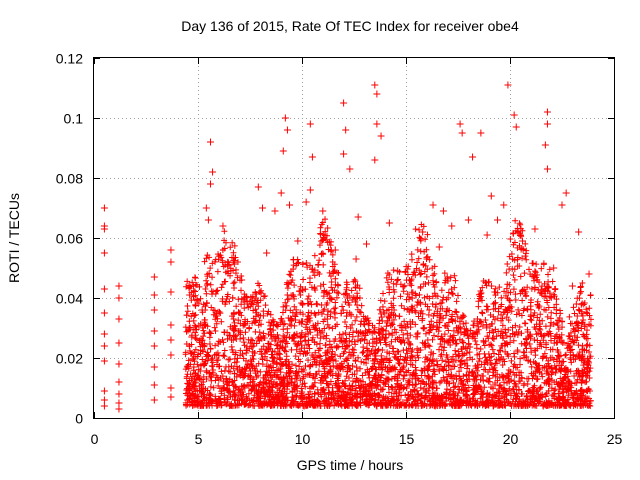  Describe the element at coordinates (199, 439) in the screenshot. I see `x-tick-label: 5` at that location.